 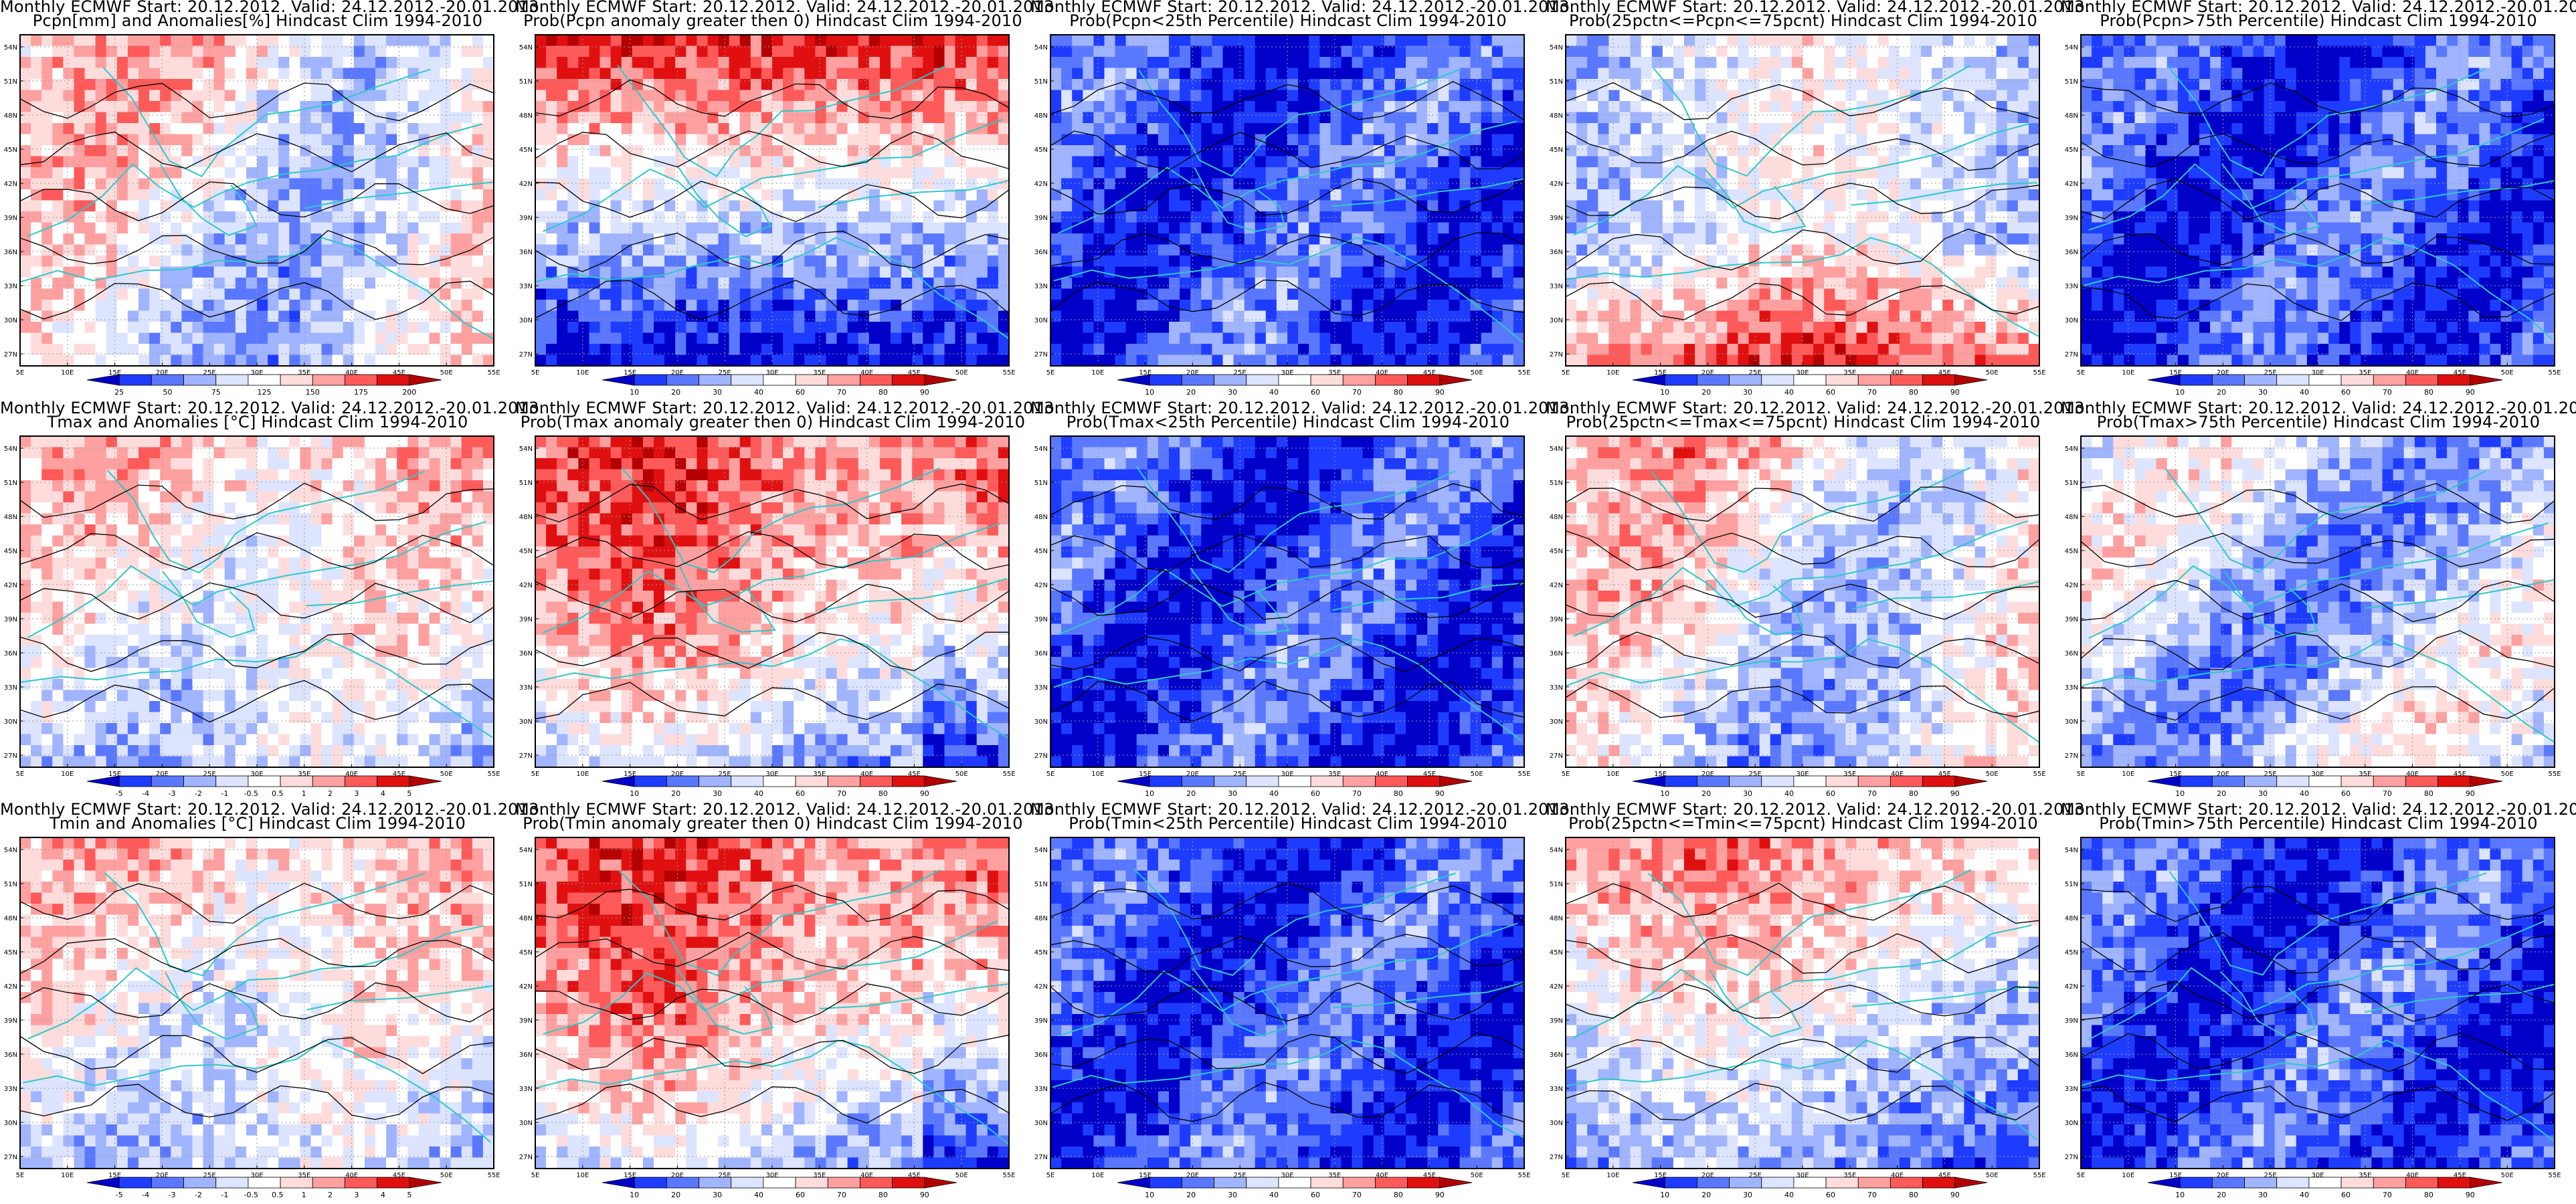 I want to click on lat-tick-label: 54N, so click(x=1041, y=48).